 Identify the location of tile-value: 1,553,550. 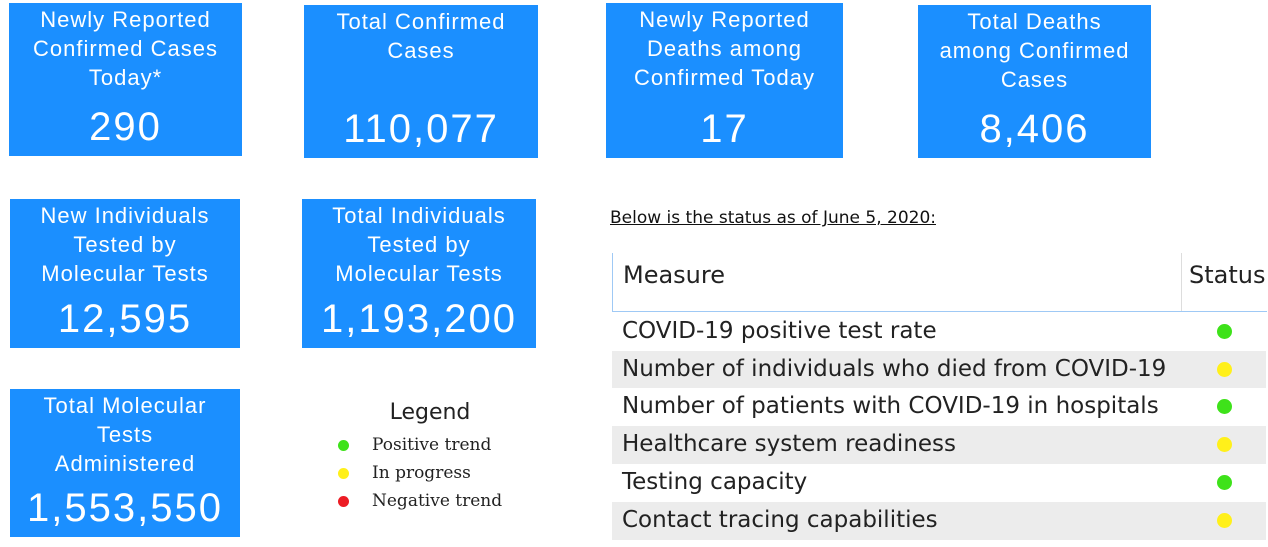
(125, 508).